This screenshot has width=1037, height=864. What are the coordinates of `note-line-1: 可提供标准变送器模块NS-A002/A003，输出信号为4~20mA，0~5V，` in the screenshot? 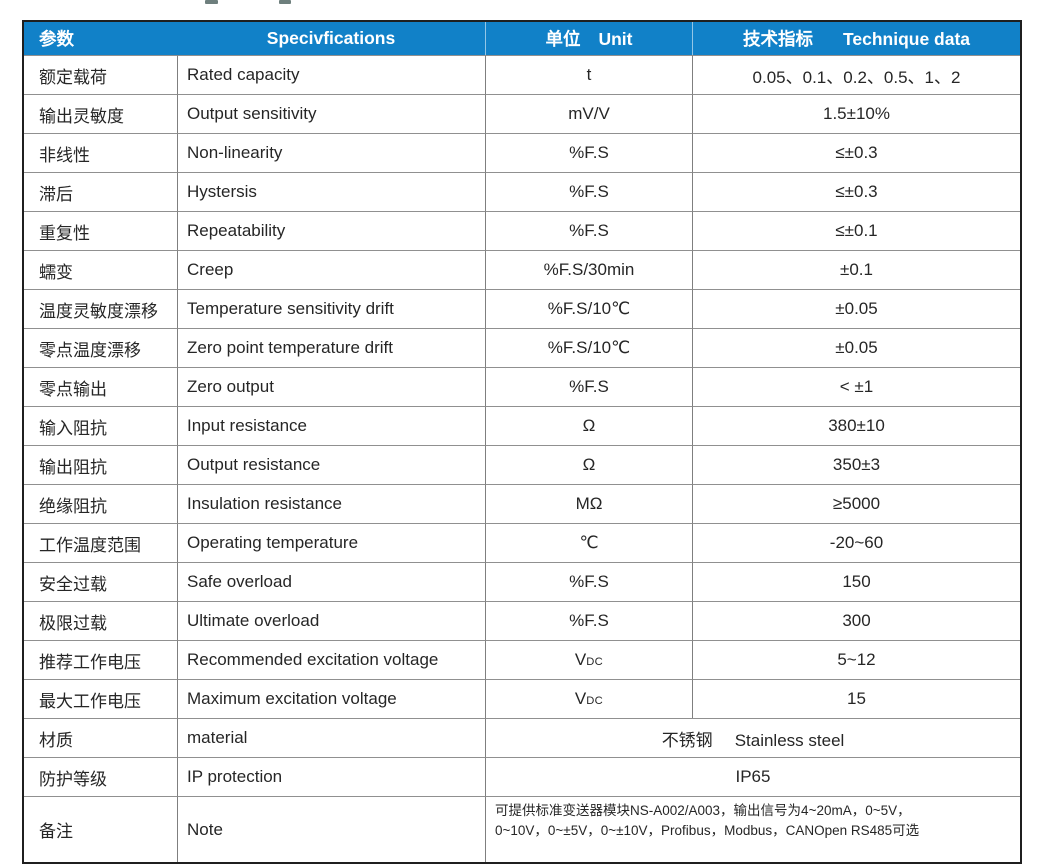 It's located at (703, 810).